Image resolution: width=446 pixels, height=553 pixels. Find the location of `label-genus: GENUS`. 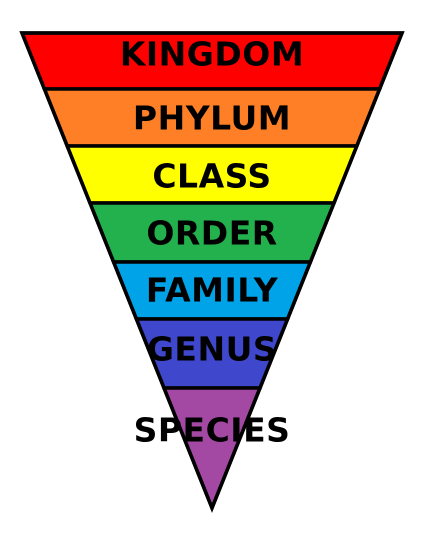

label-genus: GENUS is located at coordinates (212, 349).